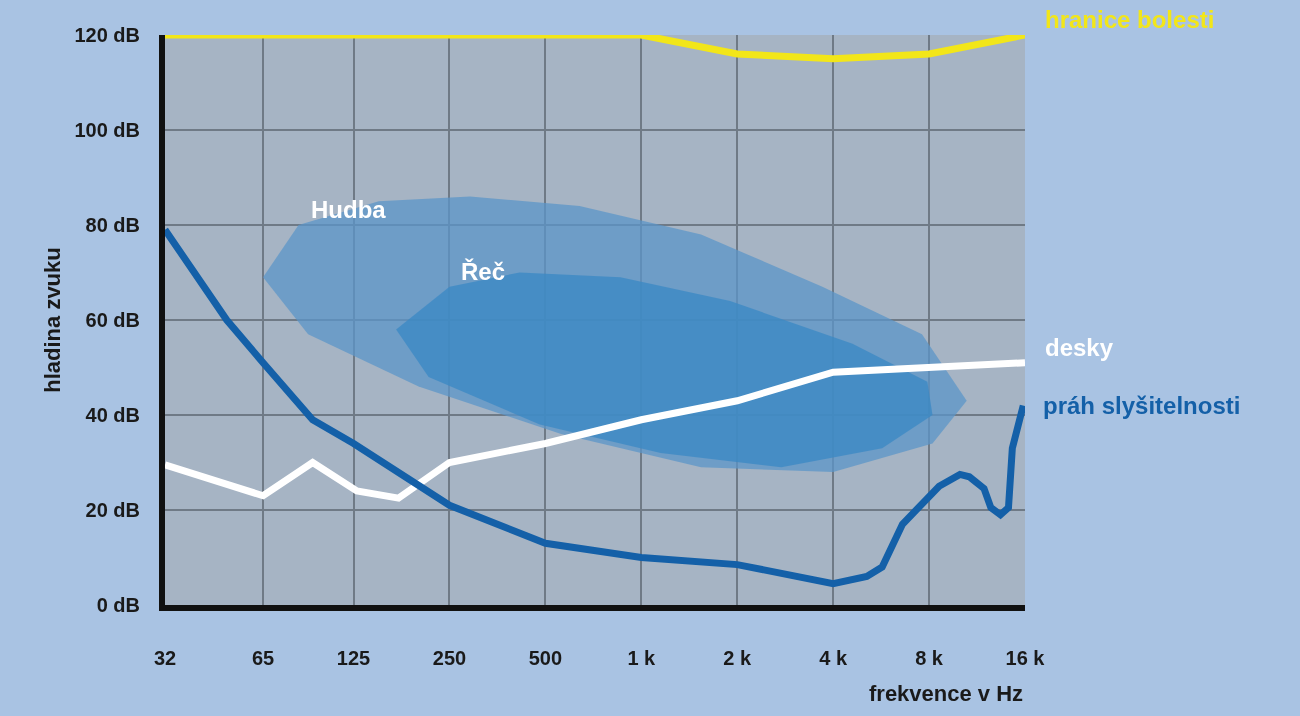 This screenshot has height=716, width=1300. Describe the element at coordinates (1142, 405) in the screenshot. I see `series-label: práh slyšitelnosti` at that location.